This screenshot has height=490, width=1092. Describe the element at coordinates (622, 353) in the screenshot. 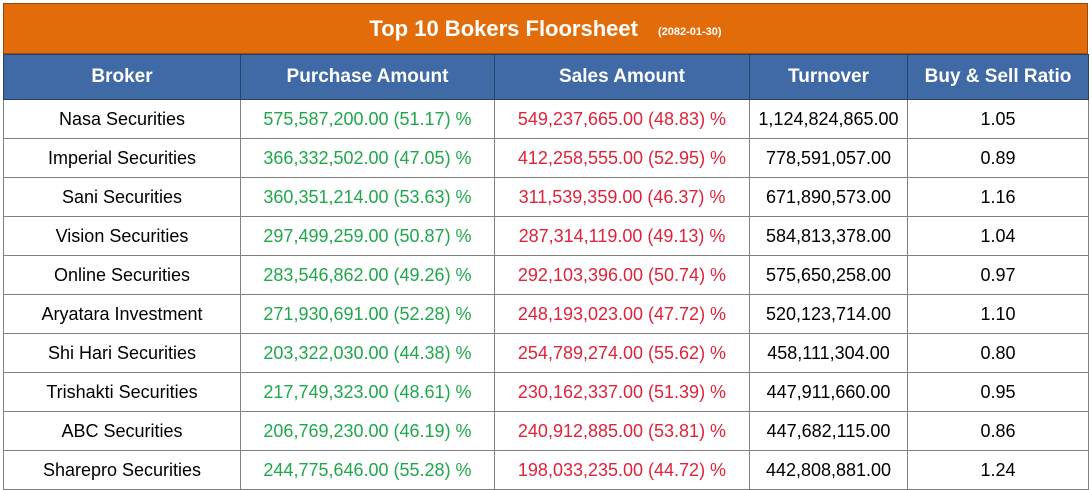

I see `sales-cell: 254,789,274.00 (55.62) %` at that location.